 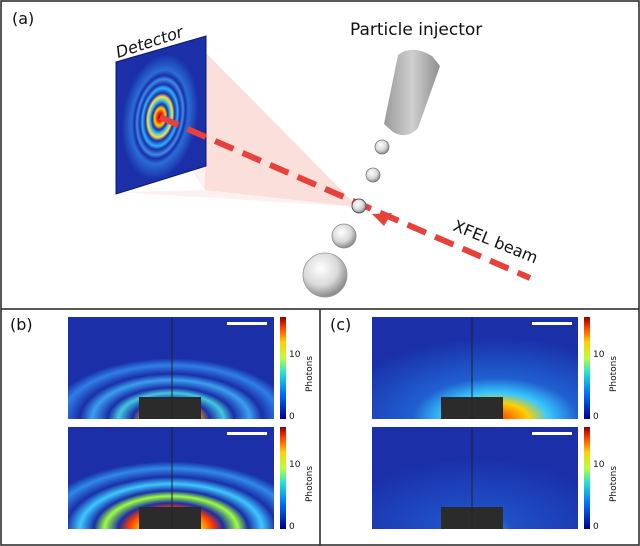 What do you see at coordinates (601, 479) in the screenshot?
I see `colorbar-c-bottom: 10 0 Photons` at bounding box center [601, 479].